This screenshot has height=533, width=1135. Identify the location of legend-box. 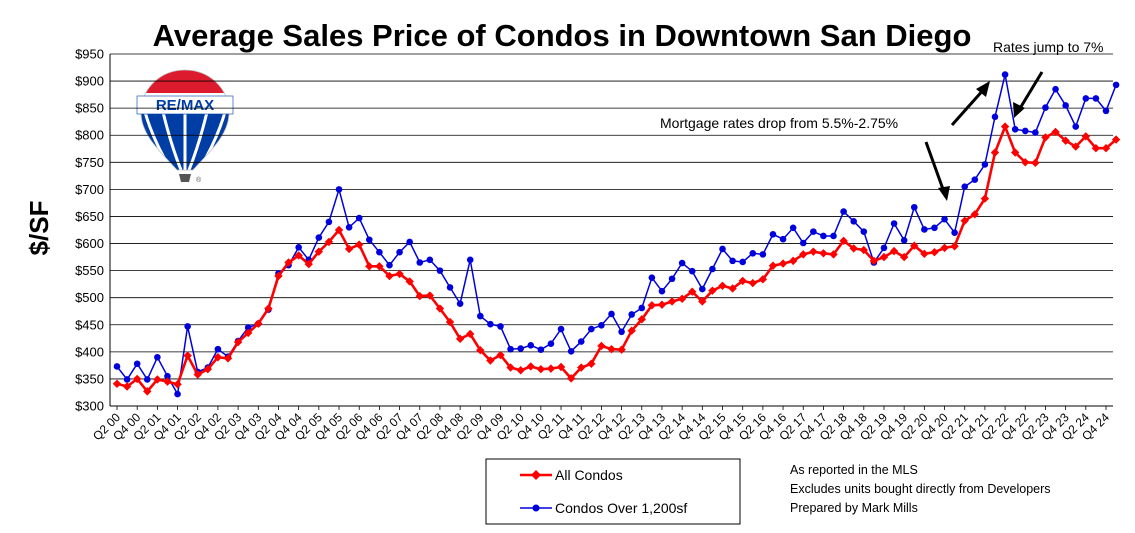
(613, 491).